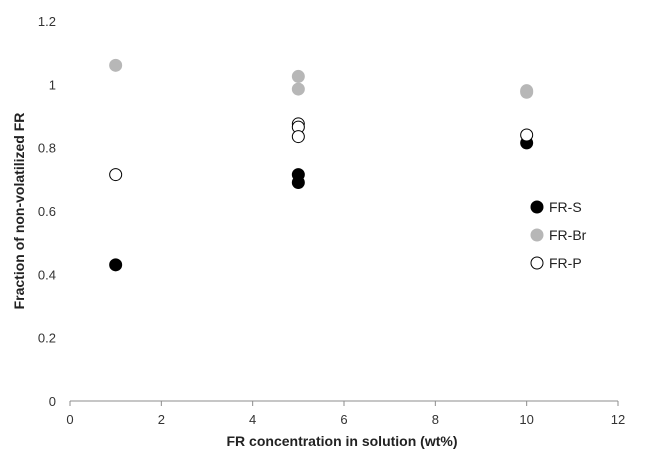  What do you see at coordinates (568, 235) in the screenshot?
I see `legend-label-fr-br: FR-Br` at bounding box center [568, 235].